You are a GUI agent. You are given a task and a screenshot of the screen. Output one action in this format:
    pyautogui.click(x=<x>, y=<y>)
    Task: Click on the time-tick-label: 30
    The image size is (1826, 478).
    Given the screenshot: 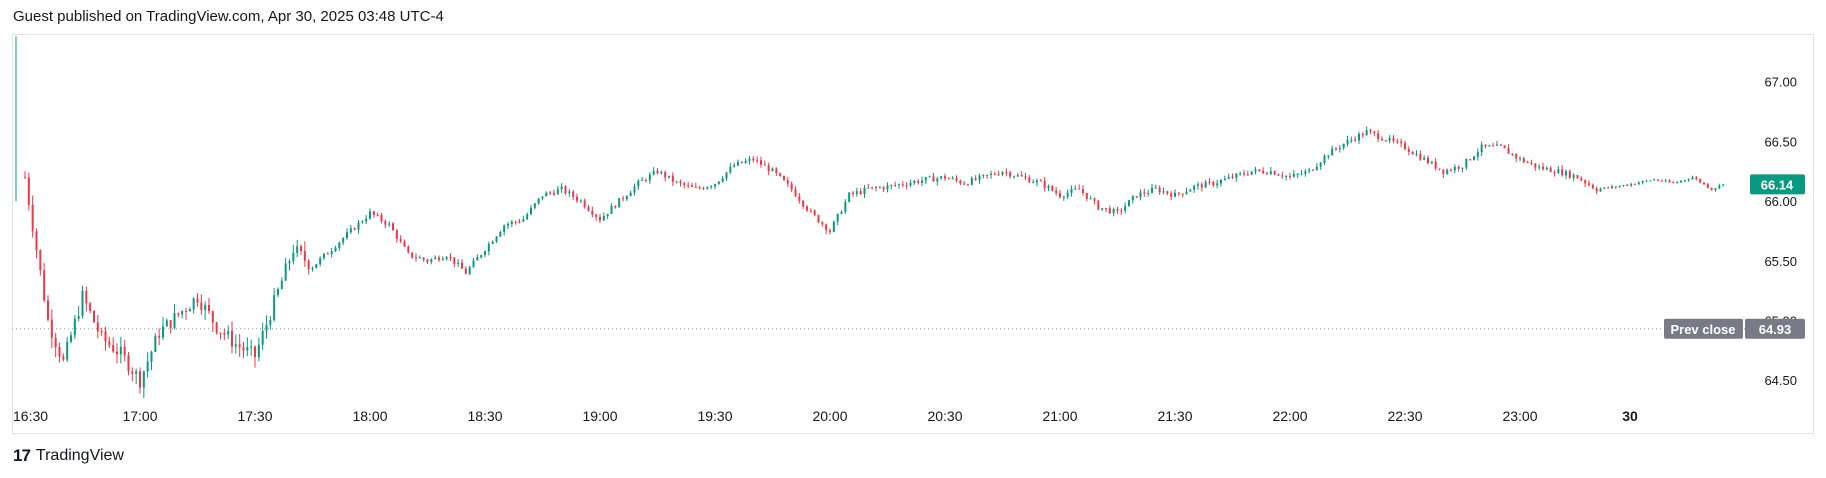 What is the action you would take?
    pyautogui.click(x=1630, y=416)
    